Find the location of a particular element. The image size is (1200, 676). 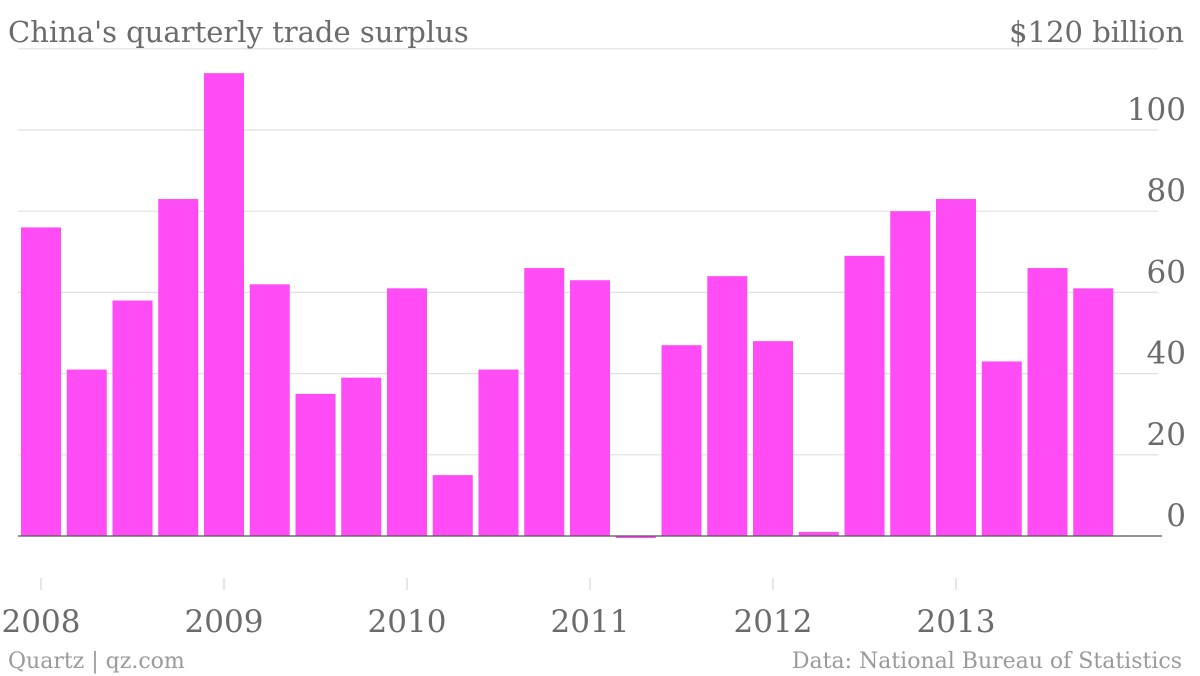

bar-2013-q2 is located at coordinates (1001, 448).